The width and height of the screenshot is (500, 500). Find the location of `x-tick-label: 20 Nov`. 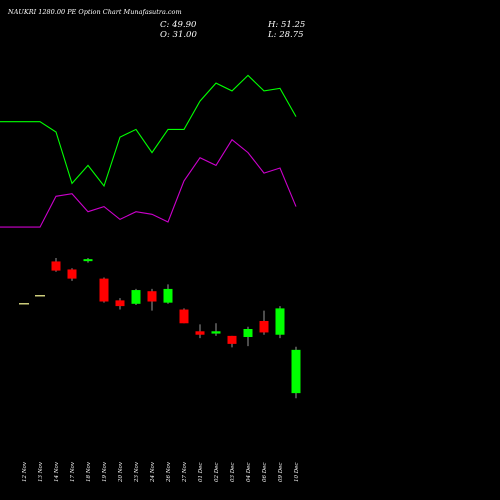

x-tick-label: 20 Nov is located at coordinates (121, 472).